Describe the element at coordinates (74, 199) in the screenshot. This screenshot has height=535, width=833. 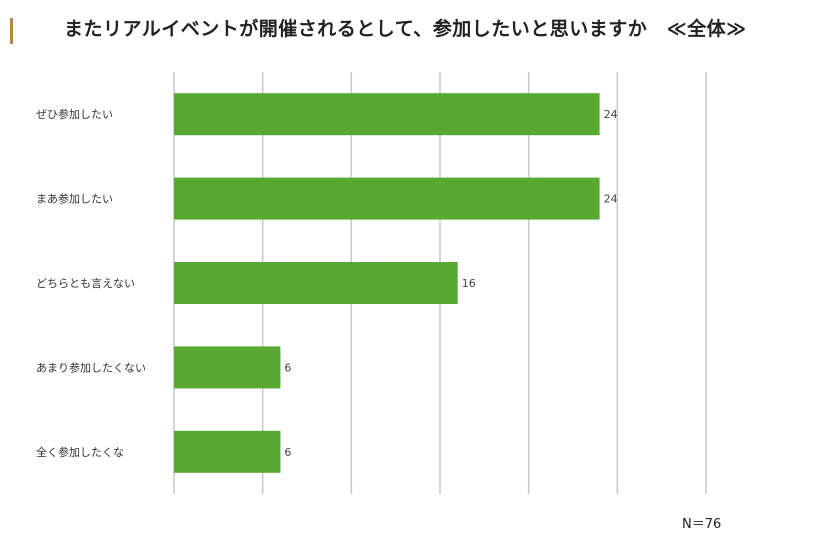
I see `category-label: まあ参加したい` at that location.